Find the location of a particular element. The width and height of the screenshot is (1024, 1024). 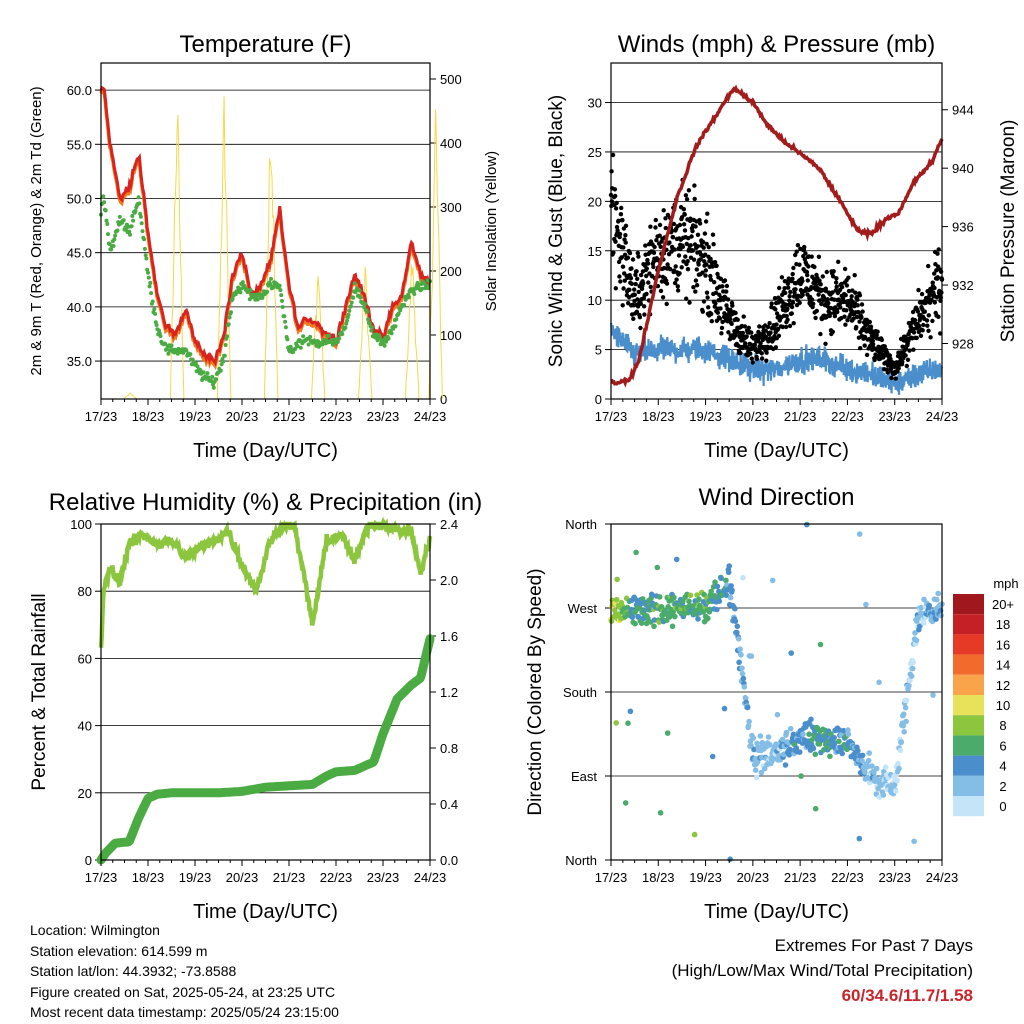

winds-ytick-label: 15 is located at coordinates (595, 251).